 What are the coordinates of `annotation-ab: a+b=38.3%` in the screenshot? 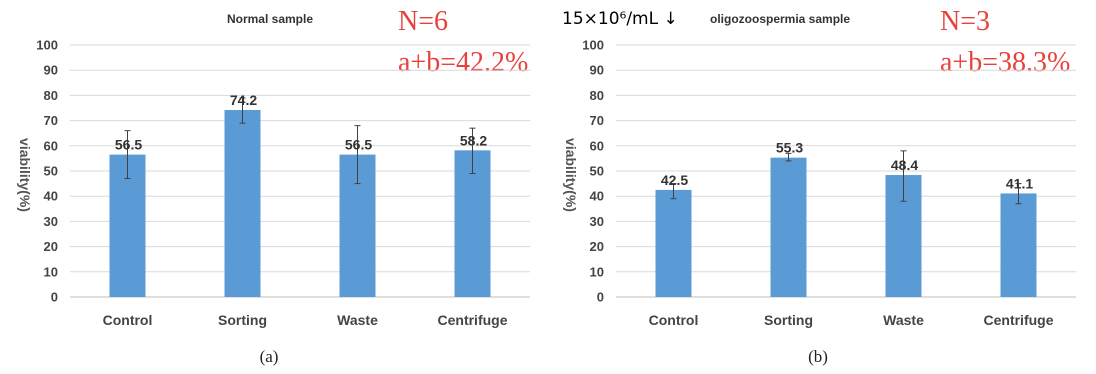 It's located at (1005, 62).